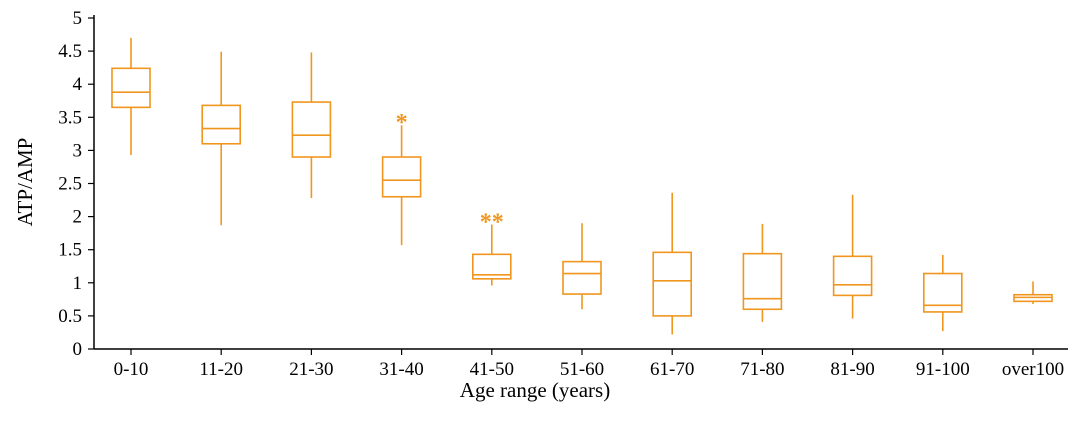 The image size is (1080, 426). What do you see at coordinates (672, 369) in the screenshot?
I see `x-tick-label: 61-70` at bounding box center [672, 369].